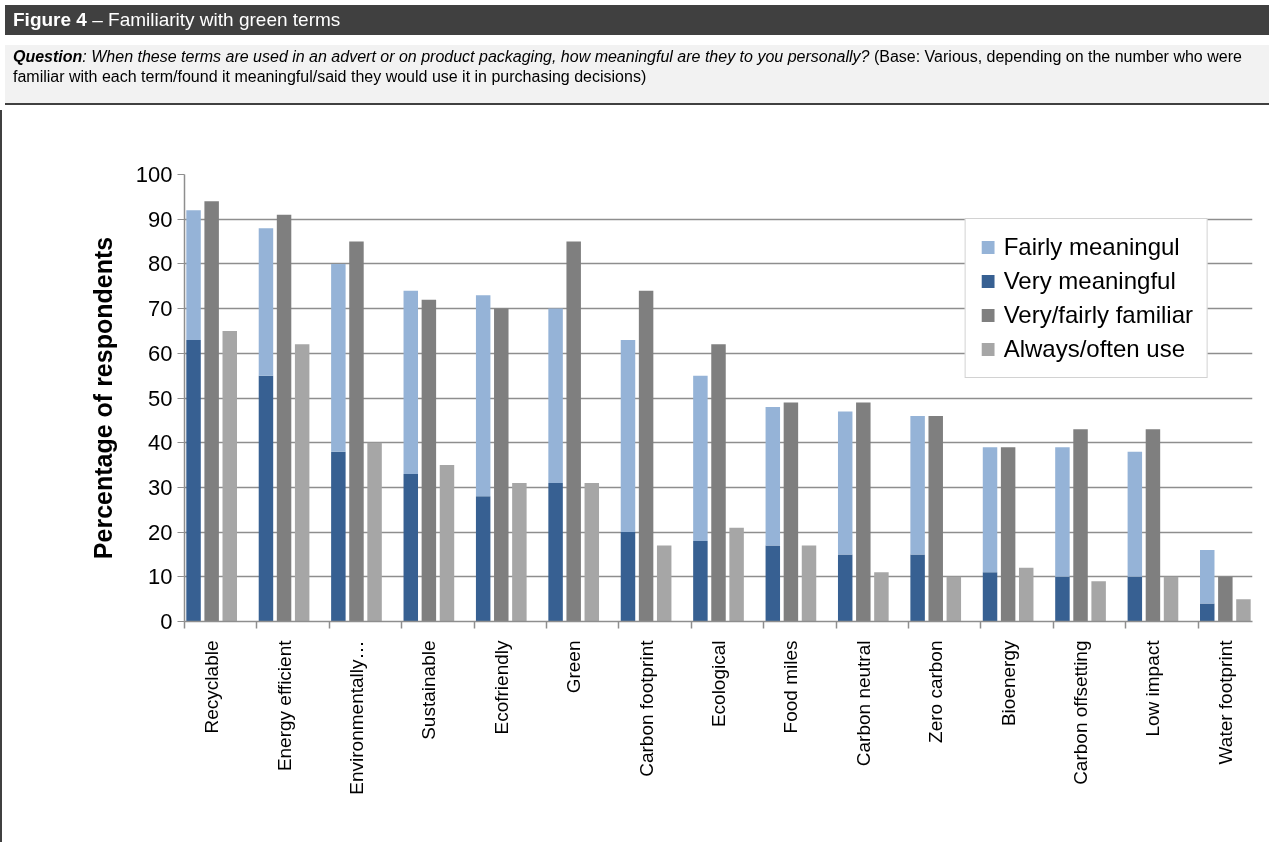 This screenshot has width=1271, height=845. I want to click on x-tick-label: Sustainable, so click(429, 690).